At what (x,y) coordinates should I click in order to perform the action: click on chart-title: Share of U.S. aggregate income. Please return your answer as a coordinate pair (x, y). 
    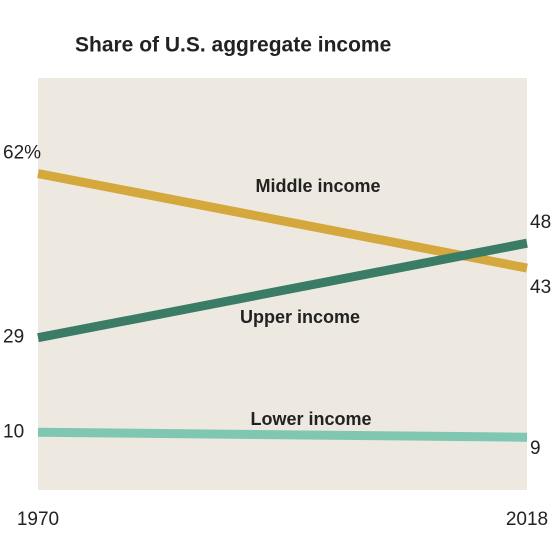
    Looking at the image, I should click on (233, 45).